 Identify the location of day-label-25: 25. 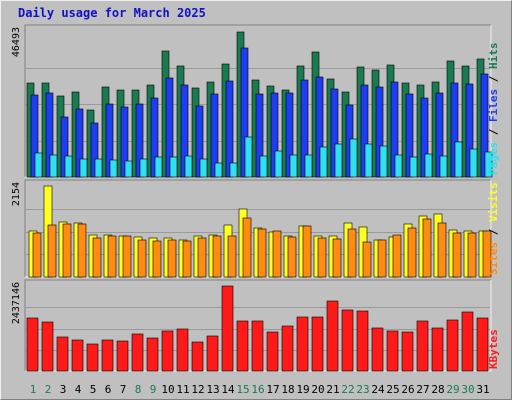
(392, 389).